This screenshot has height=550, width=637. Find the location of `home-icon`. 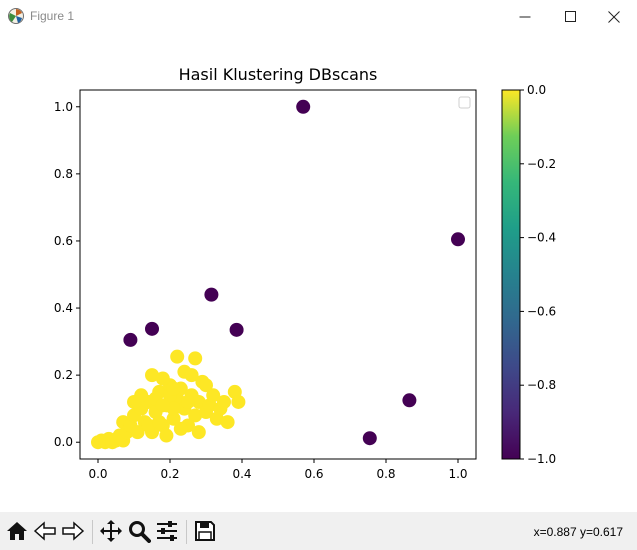

home-icon is located at coordinates (17, 531).